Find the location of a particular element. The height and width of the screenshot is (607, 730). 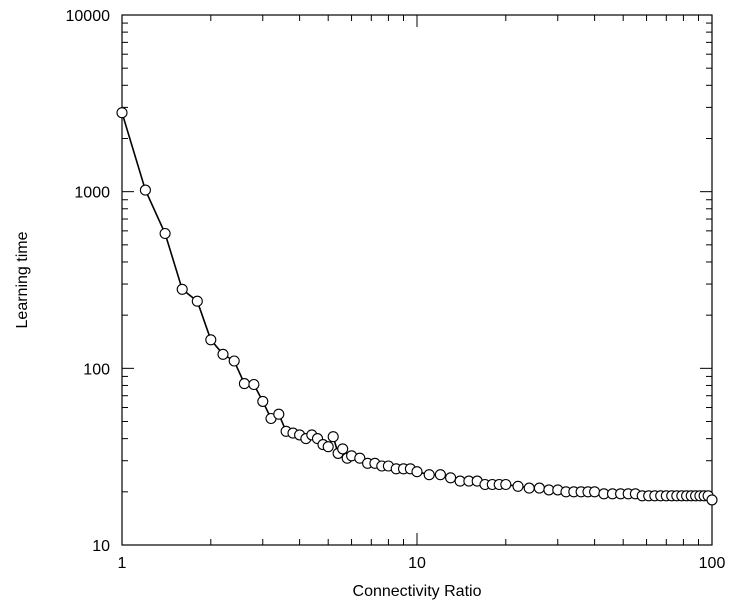

y-tick-label: 10 is located at coordinates (101, 546).